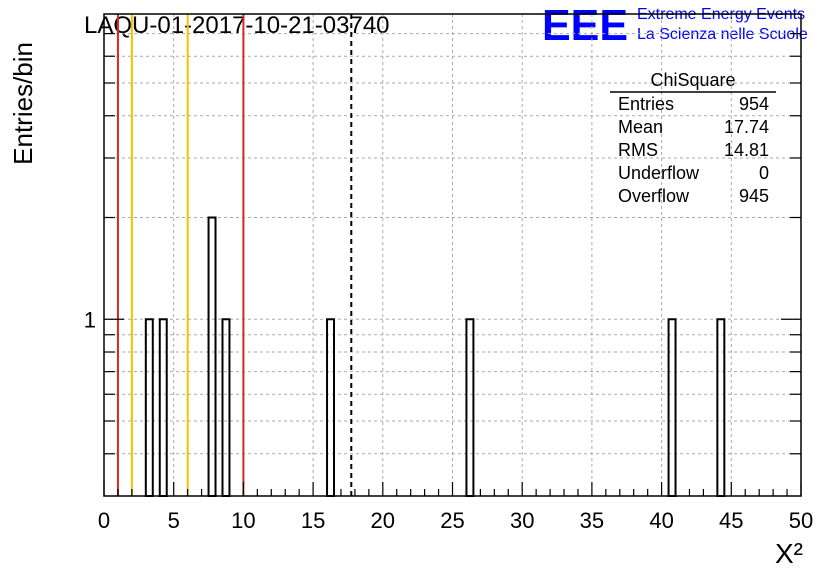 The image size is (836, 572). Describe the element at coordinates (692, 80) in the screenshot. I see `stats-title: ChiSquare` at that location.